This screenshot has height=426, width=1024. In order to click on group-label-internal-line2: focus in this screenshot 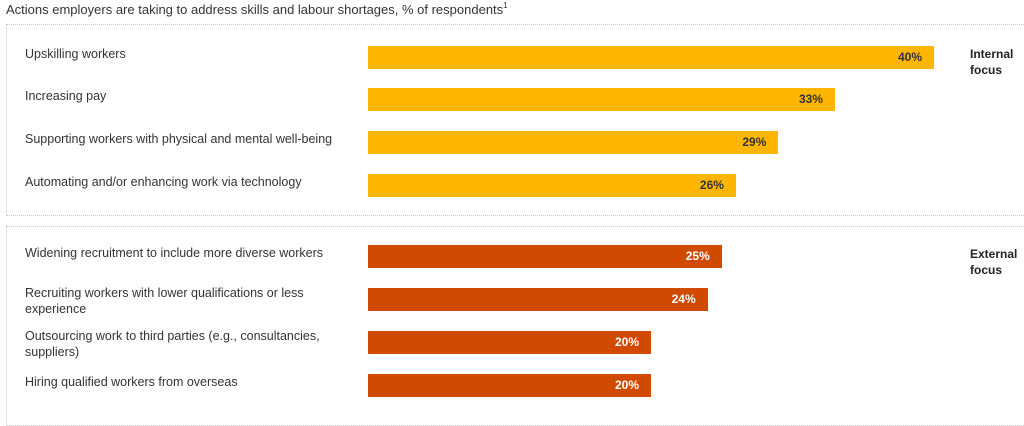, I will do `click(986, 70)`.